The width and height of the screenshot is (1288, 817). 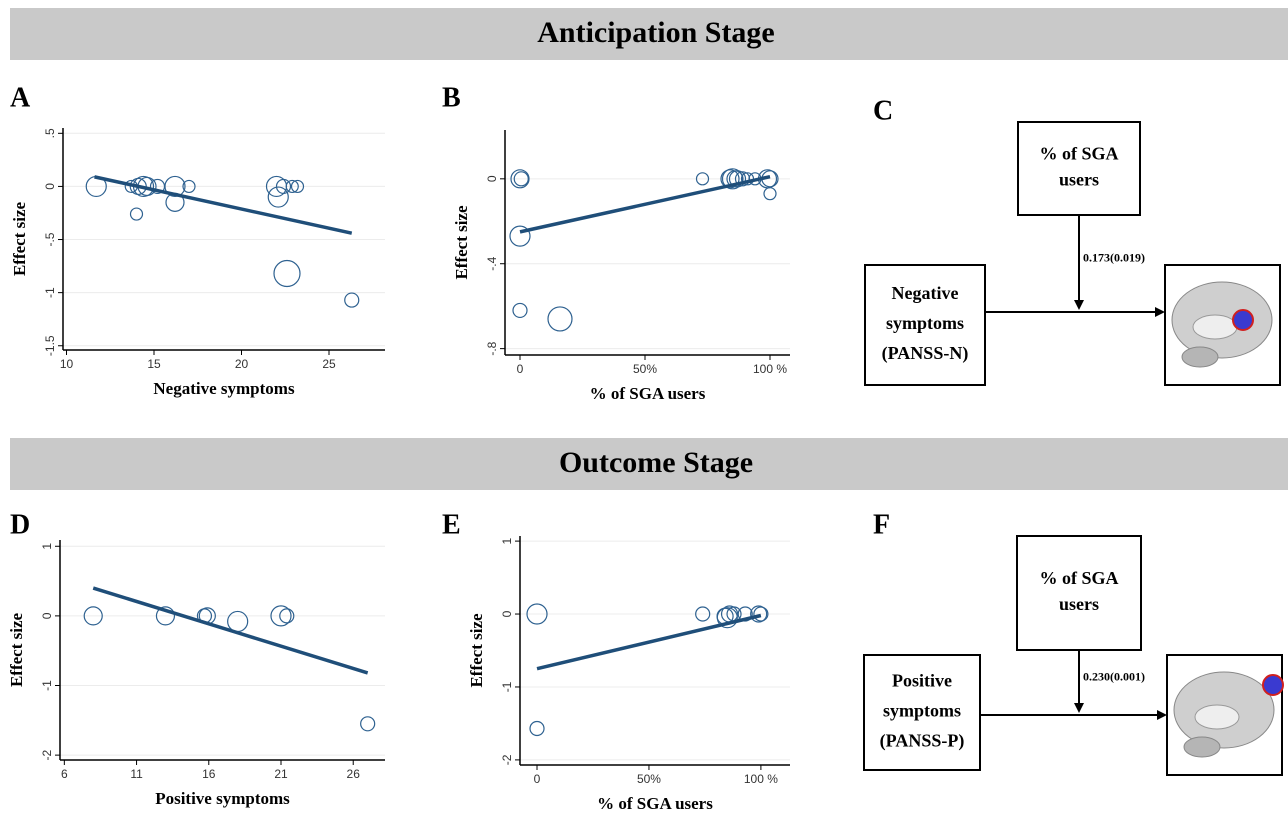 I want to click on x-tick-label: 11, so click(x=136, y=774).